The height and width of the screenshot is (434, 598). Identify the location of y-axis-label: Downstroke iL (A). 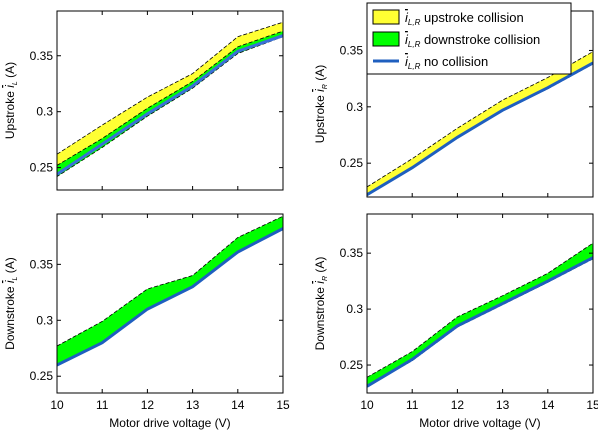
(11, 303).